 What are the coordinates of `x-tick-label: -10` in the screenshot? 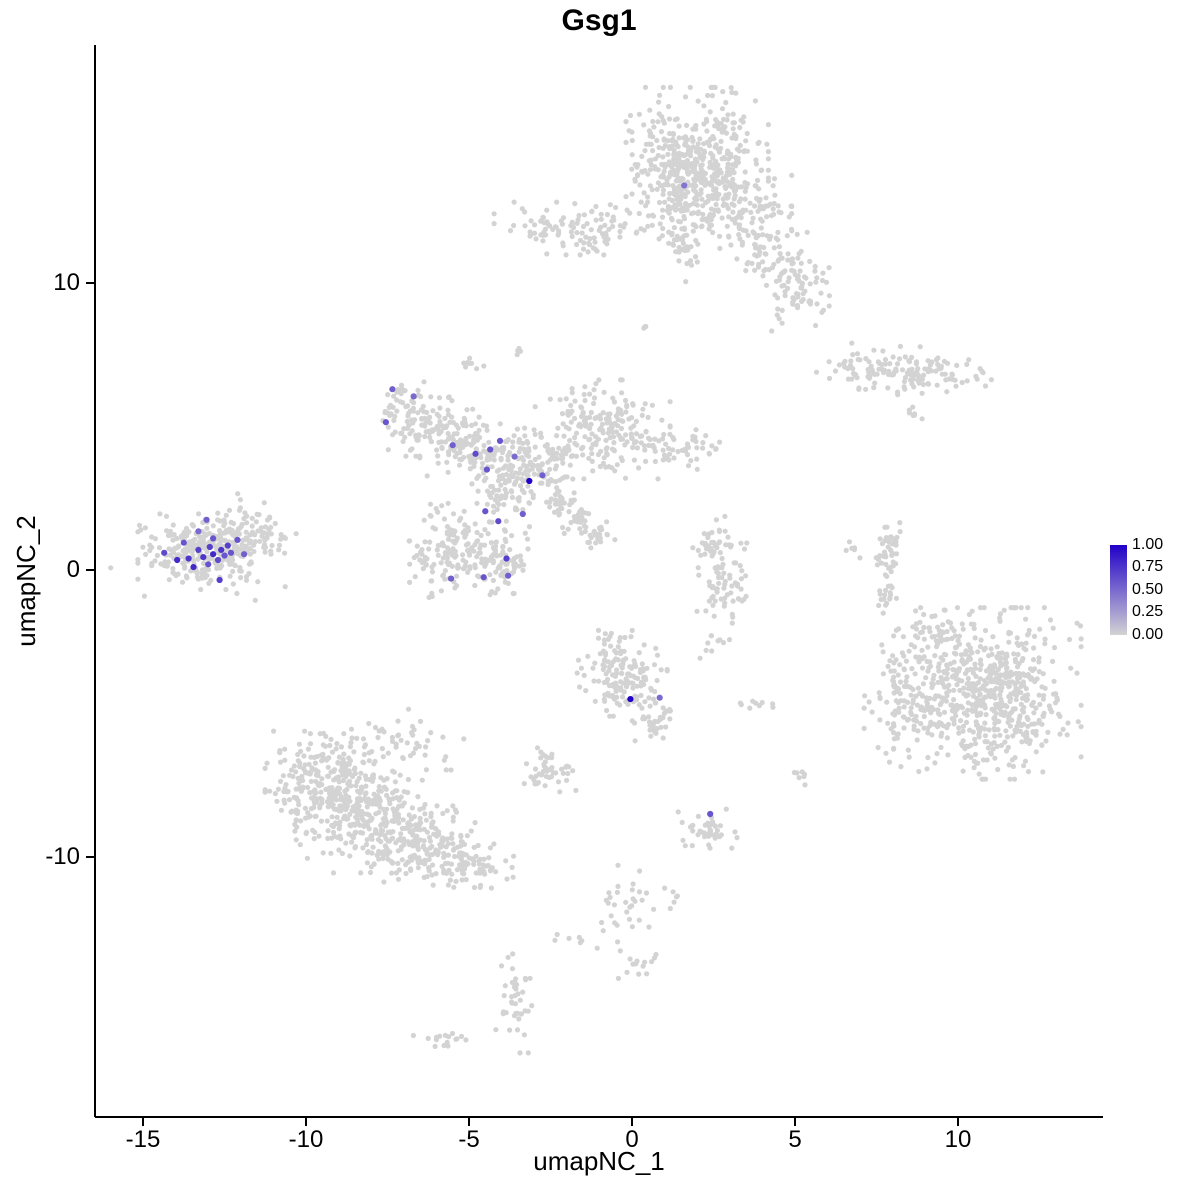 It's located at (306, 1139).